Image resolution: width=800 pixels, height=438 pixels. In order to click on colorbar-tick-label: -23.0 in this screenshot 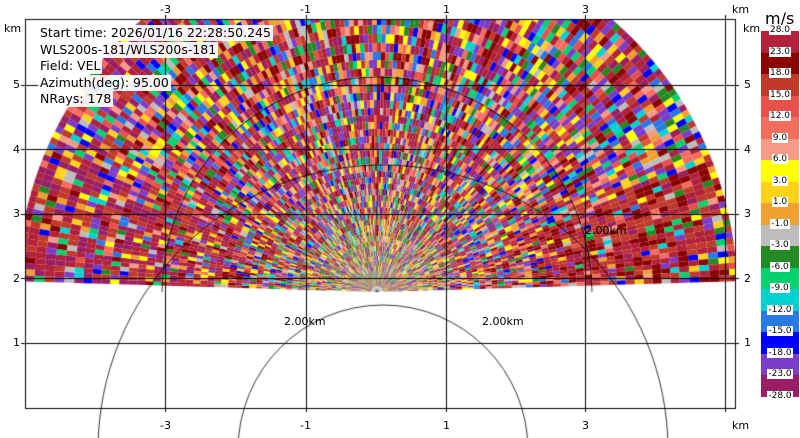, I will do `click(780, 374)`.